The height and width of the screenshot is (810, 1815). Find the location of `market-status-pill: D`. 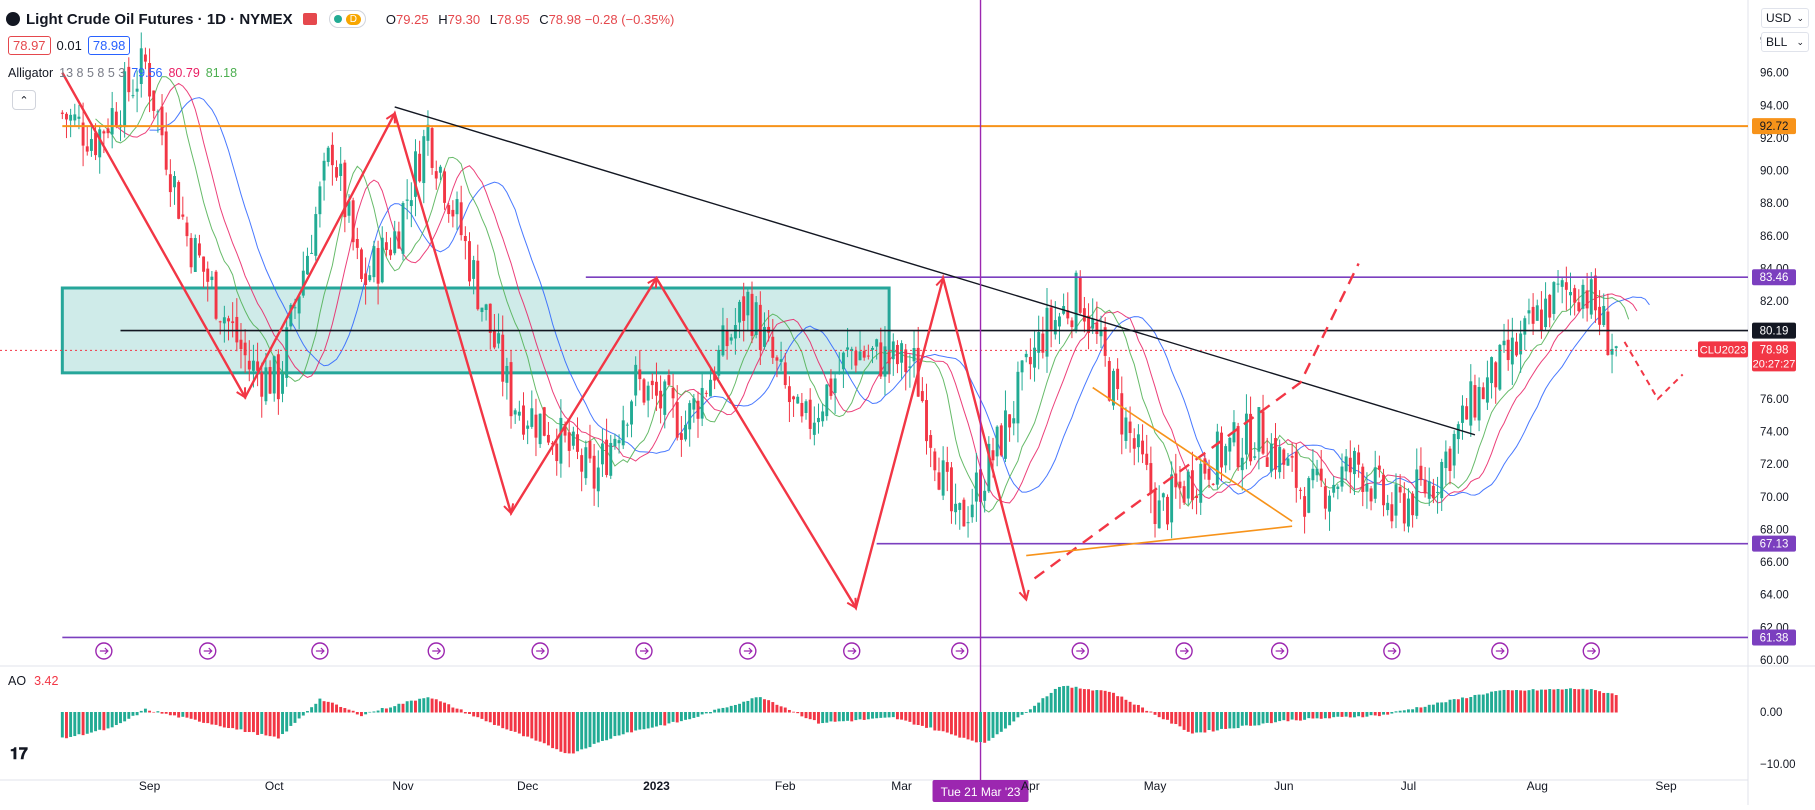

market-status-pill: D is located at coordinates (347, 19).